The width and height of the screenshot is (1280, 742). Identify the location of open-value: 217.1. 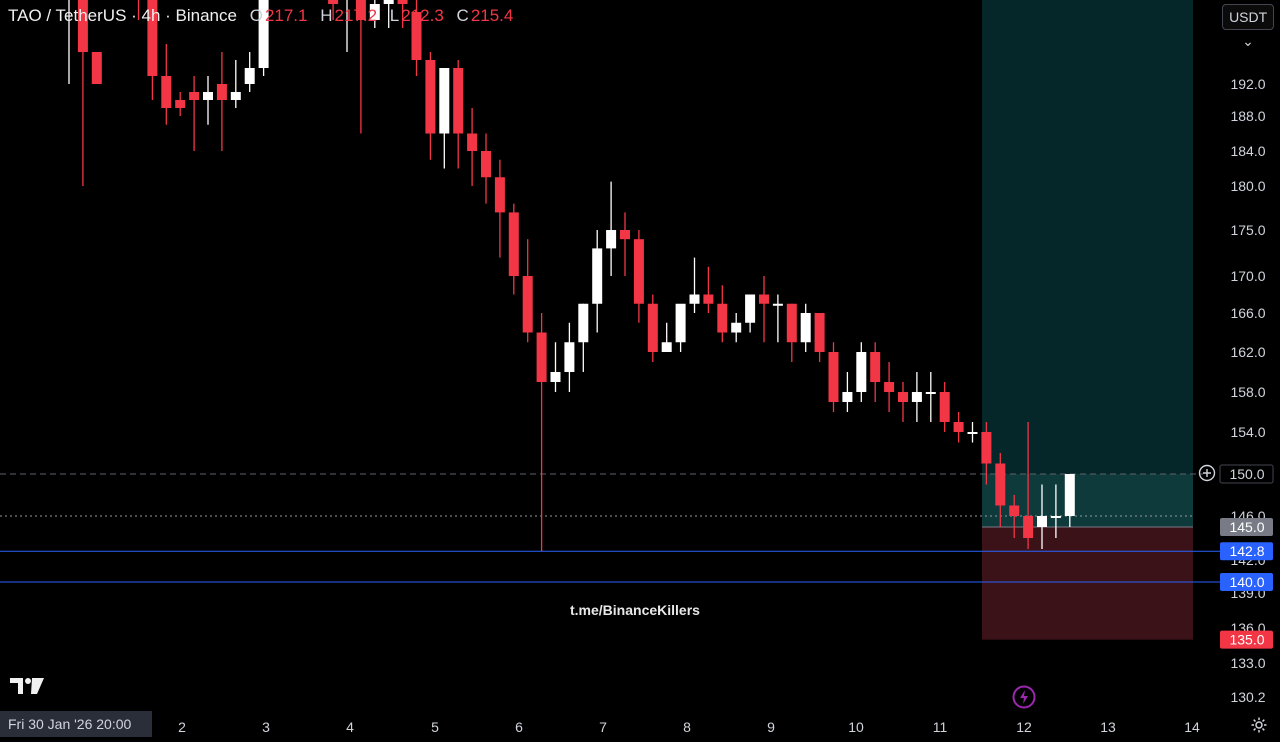
(286, 15).